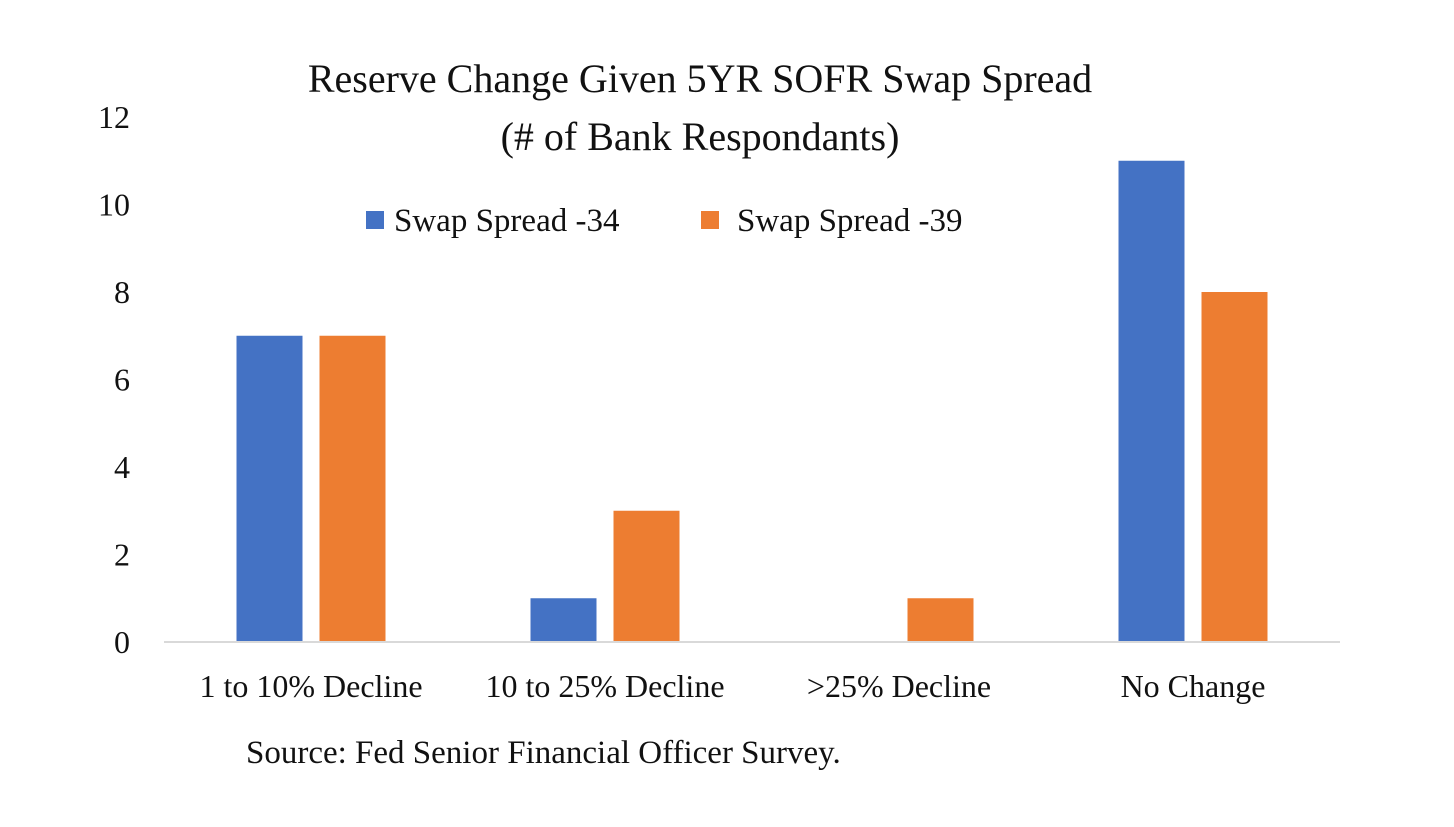 The width and height of the screenshot is (1454, 827). What do you see at coordinates (700, 136) in the screenshot?
I see `chart-subtitle: (# of Bank Respondants)` at bounding box center [700, 136].